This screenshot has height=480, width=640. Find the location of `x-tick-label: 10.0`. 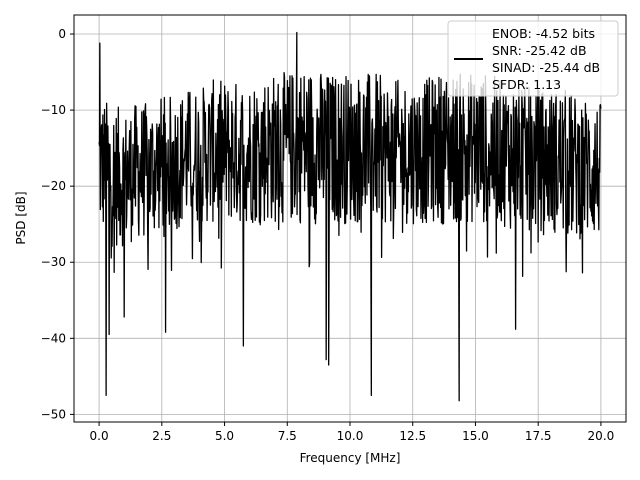

x-tick-label: 10.0 is located at coordinates (350, 436).